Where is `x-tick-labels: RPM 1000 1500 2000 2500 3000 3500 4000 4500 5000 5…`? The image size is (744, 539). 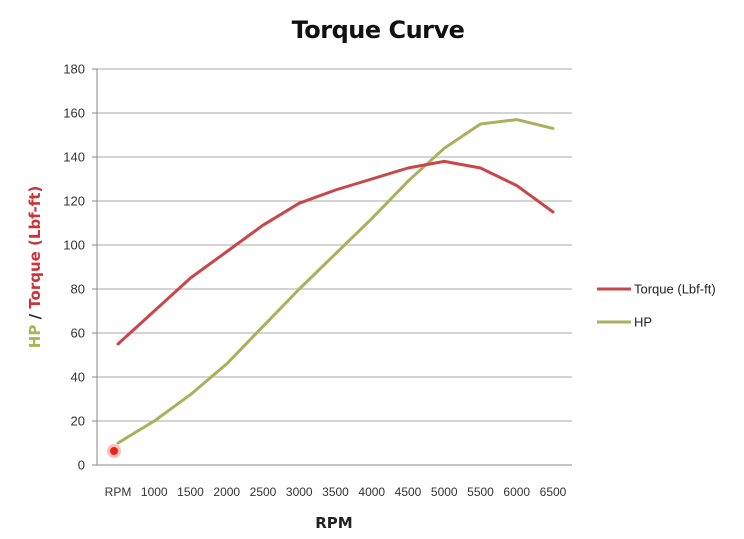
x-tick-labels: RPM 1000 1500 2000 2500 3000 3500 4000 4500 5000 5… is located at coordinates (336, 492).